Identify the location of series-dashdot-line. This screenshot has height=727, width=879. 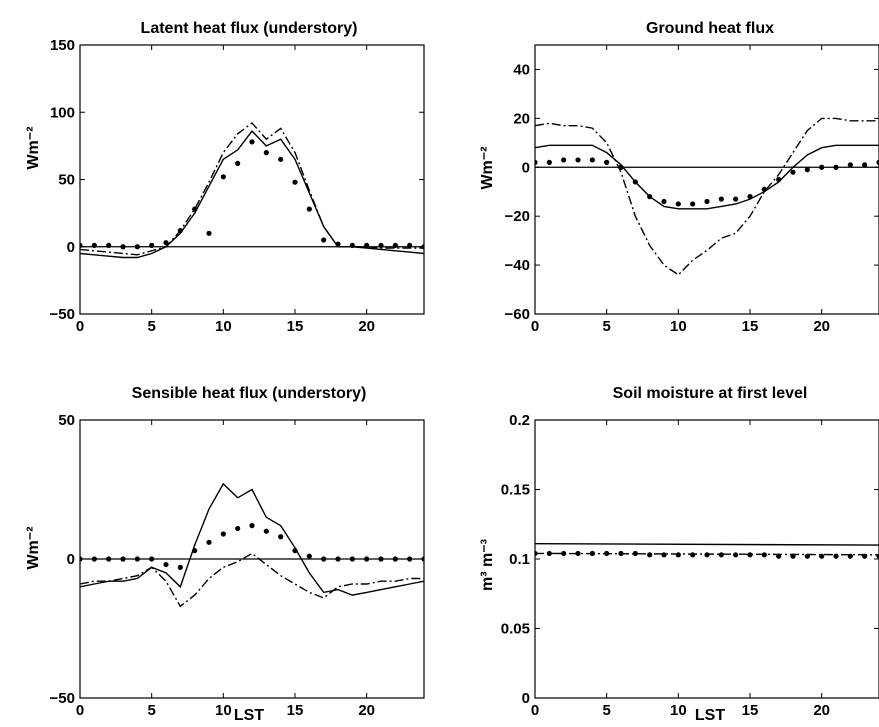
(252, 189).